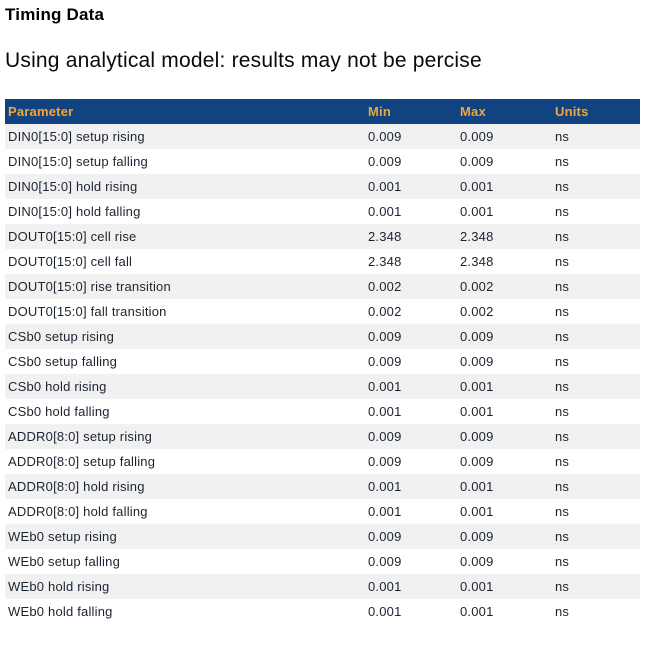 This screenshot has height=646, width=650. I want to click on cell-parameter: WEb0 hold falling, so click(60, 611).